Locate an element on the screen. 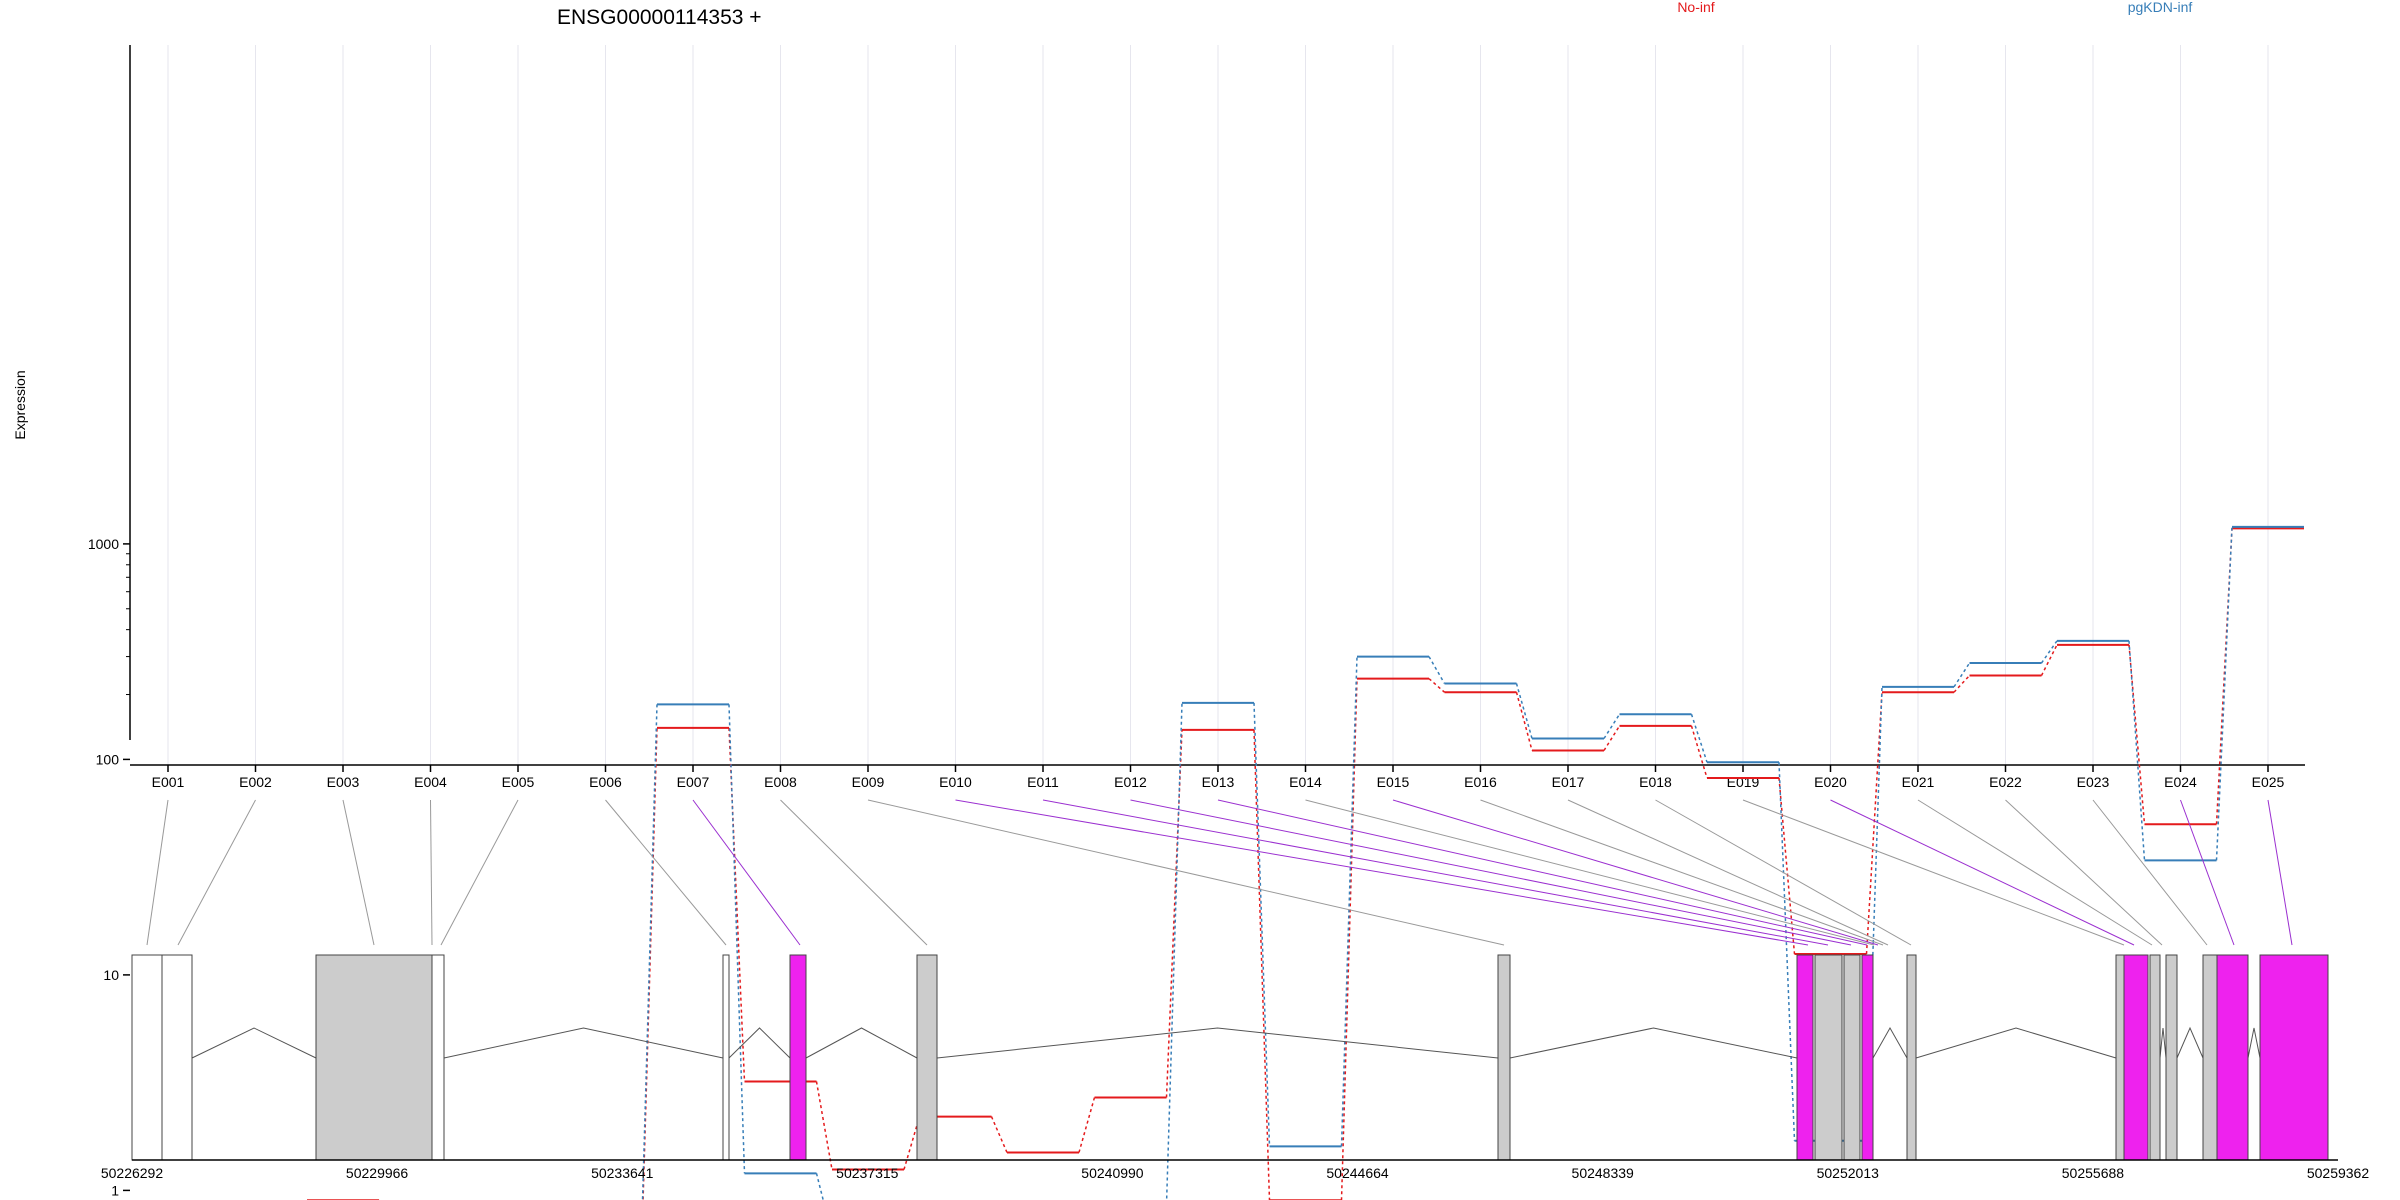  x-tick-label: E014 is located at coordinates (1305, 782).